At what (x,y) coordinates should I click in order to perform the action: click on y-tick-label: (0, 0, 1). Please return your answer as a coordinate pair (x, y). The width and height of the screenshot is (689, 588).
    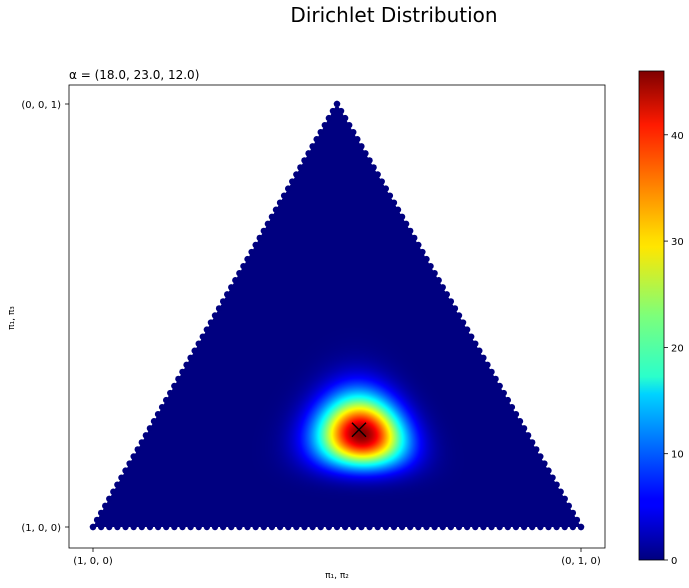
    Looking at the image, I should click on (41, 105).